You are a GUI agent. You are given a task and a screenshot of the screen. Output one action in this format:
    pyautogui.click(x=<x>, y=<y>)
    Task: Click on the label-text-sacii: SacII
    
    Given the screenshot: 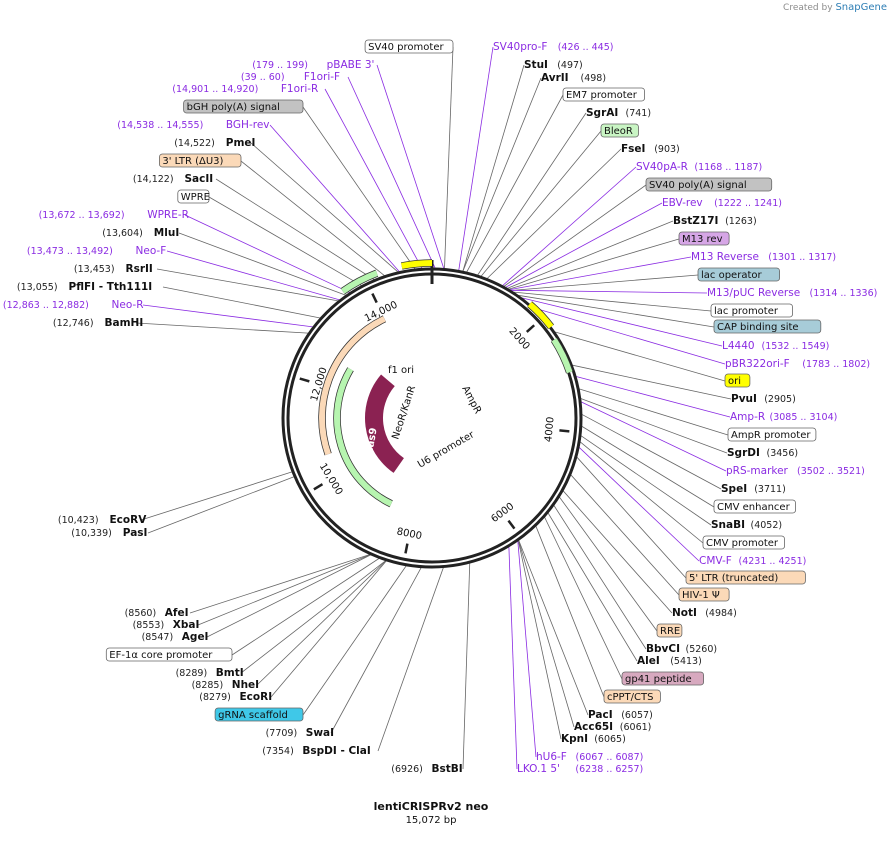 What is the action you would take?
    pyautogui.click(x=199, y=179)
    